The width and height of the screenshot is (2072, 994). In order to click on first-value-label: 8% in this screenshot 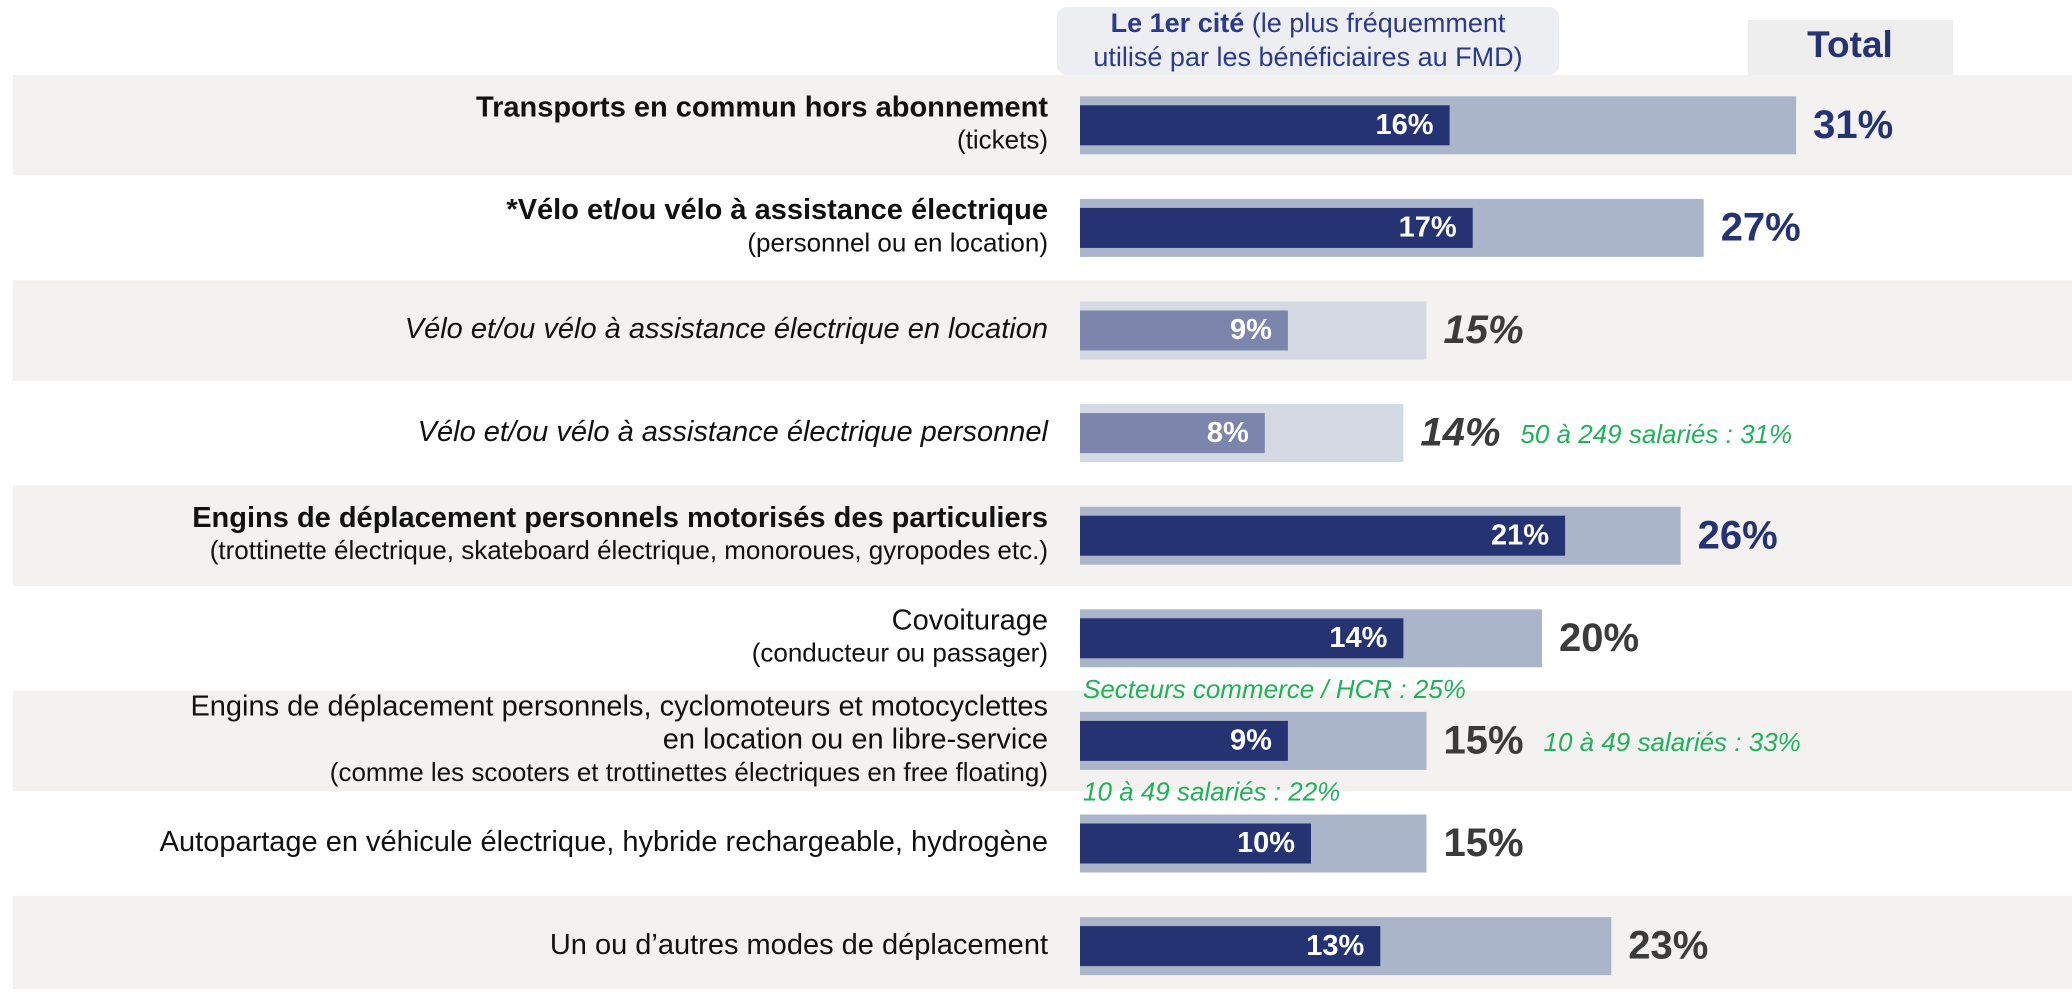, I will do `click(1228, 433)`.